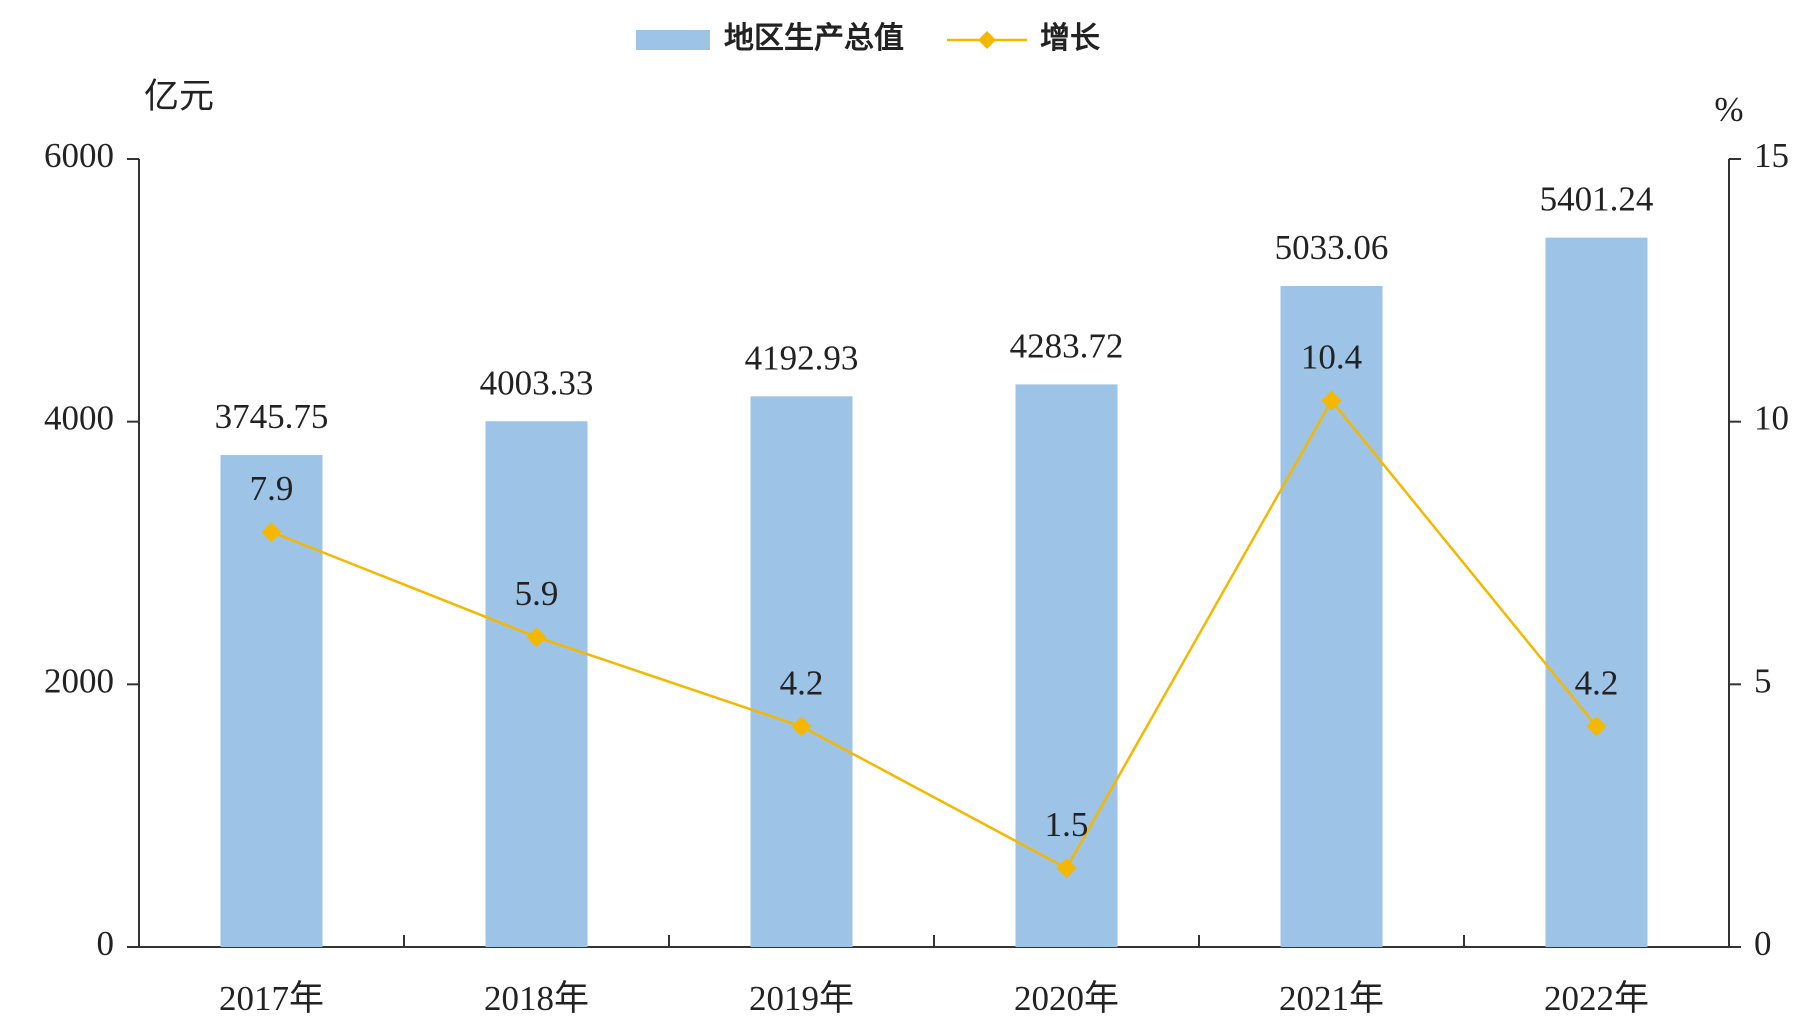 The width and height of the screenshot is (1811, 1036). Describe the element at coordinates (106, 943) in the screenshot. I see `y-tick-label: 0` at that location.